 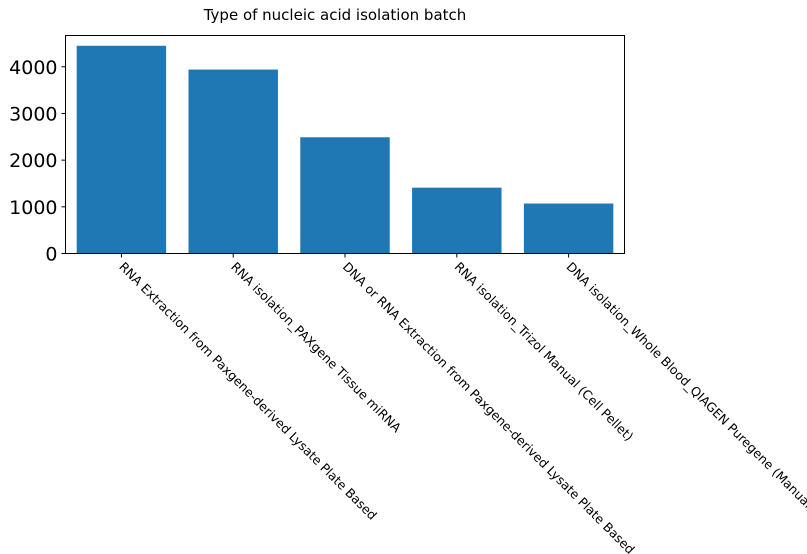 What do you see at coordinates (33, 114) in the screenshot?
I see `y-tick-label: 3000` at bounding box center [33, 114].